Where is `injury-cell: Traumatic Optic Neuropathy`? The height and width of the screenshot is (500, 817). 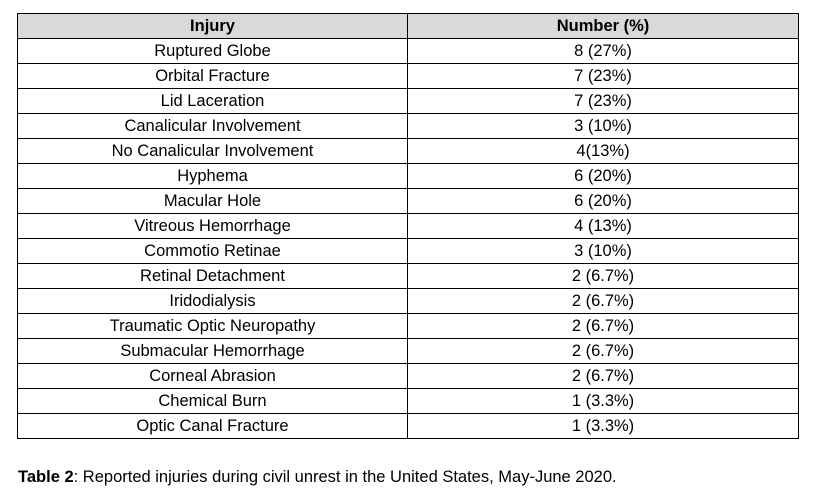 injury-cell: Traumatic Optic Neuropathy is located at coordinates (212, 326).